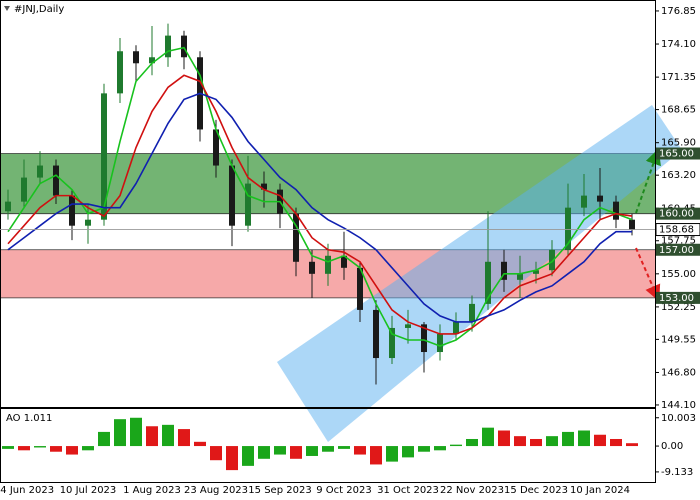 The height and width of the screenshot is (500, 700). I want to click on y-tick-label: 174.10, so click(678, 44).